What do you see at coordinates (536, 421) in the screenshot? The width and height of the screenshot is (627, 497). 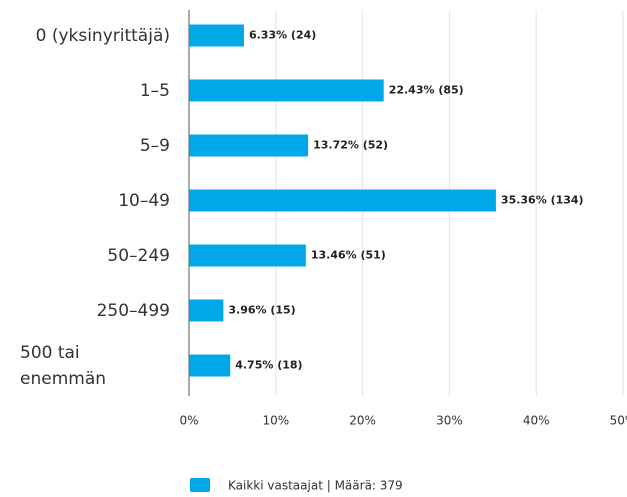 I see `x-tick-label: 40%` at bounding box center [536, 421].